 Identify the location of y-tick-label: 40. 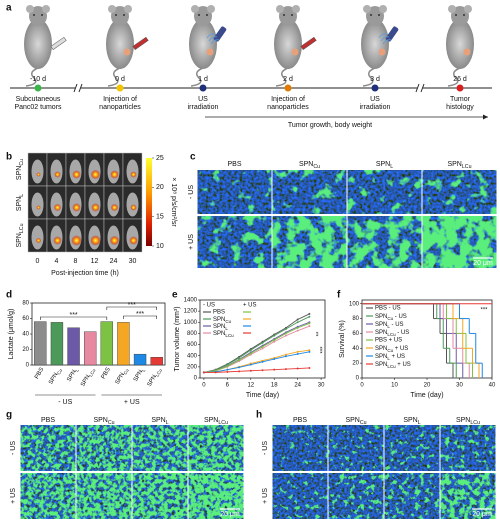
(355, 349).